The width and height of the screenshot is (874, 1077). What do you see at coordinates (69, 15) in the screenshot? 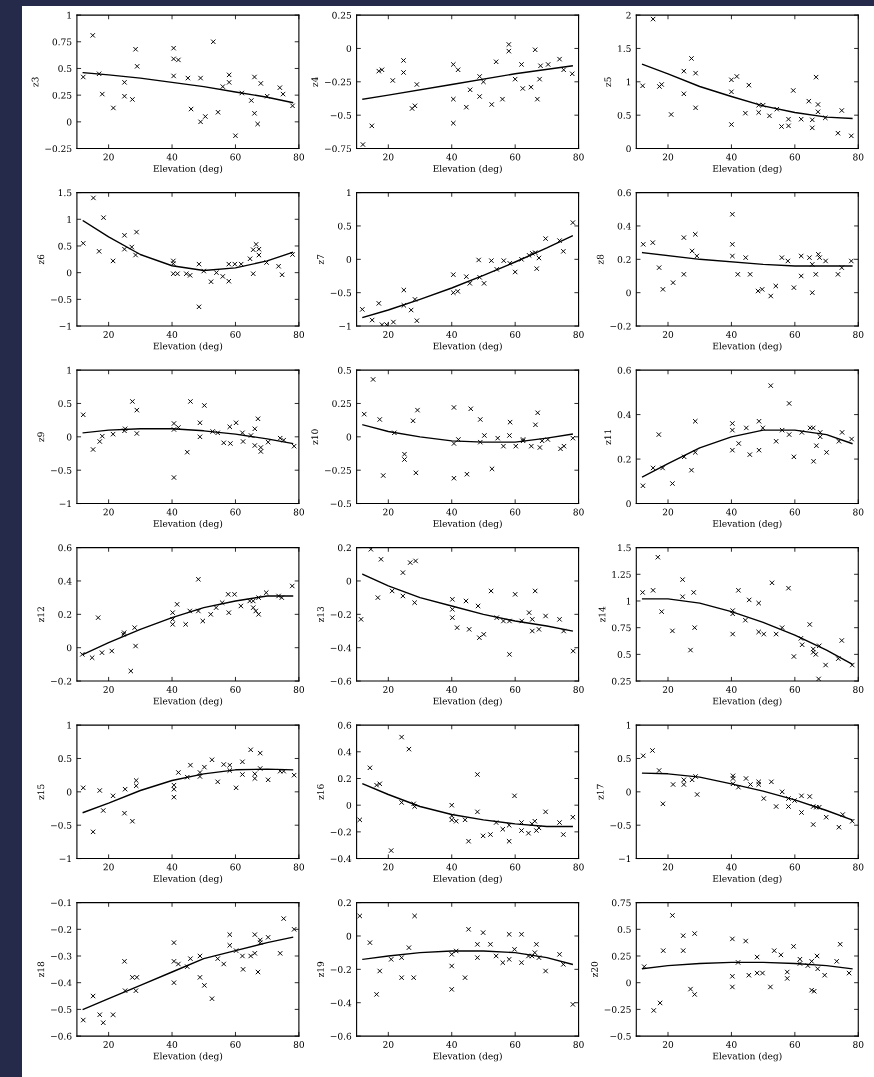
I see `y-tick-label: 1` at bounding box center [69, 15].